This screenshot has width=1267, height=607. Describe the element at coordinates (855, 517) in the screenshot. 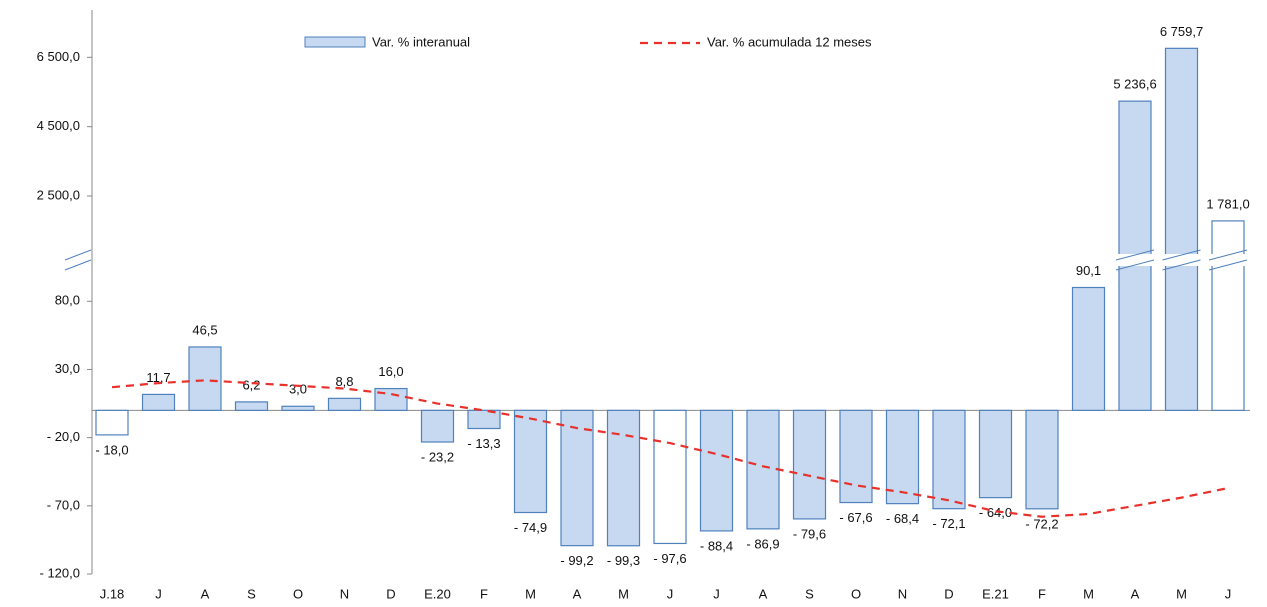

I see `value-label: - 67,6` at that location.